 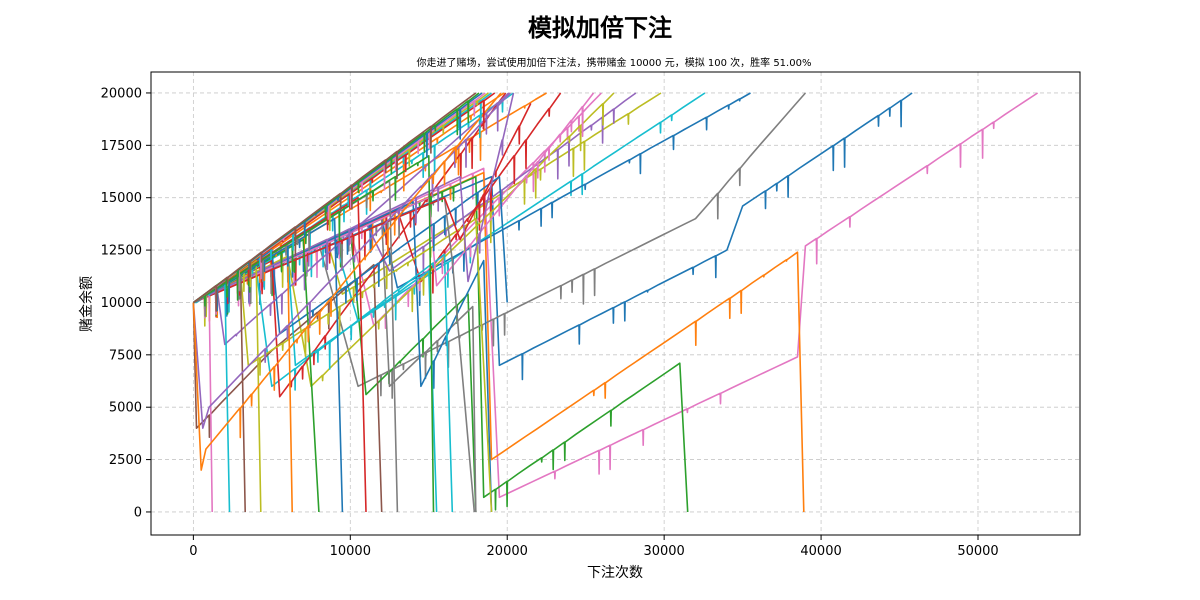 What do you see at coordinates (663, 551) in the screenshot?
I see `x-tick-label: 30000` at bounding box center [663, 551].